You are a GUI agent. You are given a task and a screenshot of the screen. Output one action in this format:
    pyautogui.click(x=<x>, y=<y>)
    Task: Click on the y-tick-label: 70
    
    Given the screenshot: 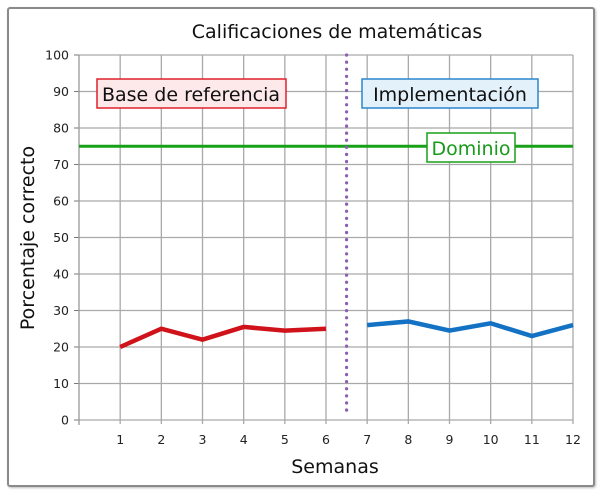 What is the action you would take?
    pyautogui.click(x=61, y=164)
    